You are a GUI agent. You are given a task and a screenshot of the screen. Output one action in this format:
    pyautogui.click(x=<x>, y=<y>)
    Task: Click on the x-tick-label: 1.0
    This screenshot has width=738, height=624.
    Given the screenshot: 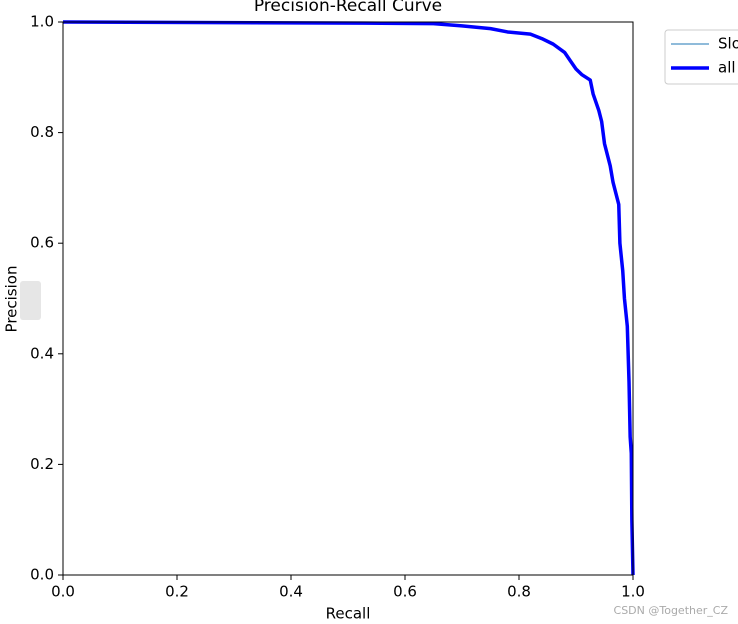 What is the action you would take?
    pyautogui.click(x=633, y=592)
    